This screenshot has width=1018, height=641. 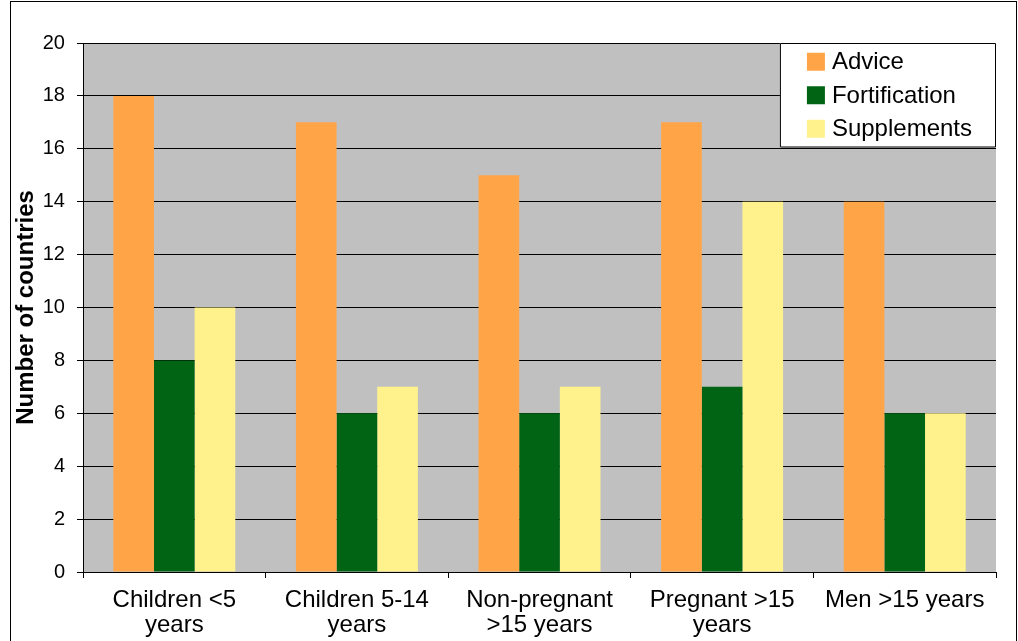 I want to click on y-tick-label: 0, so click(x=59, y=570).